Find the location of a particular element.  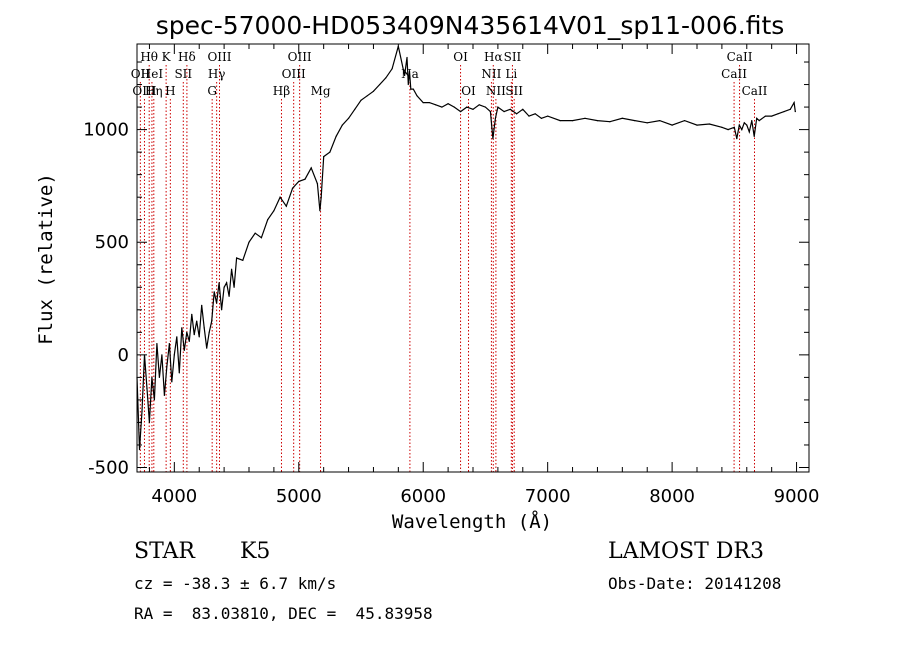

x-tick-label-4: 8000 is located at coordinates (672, 496).